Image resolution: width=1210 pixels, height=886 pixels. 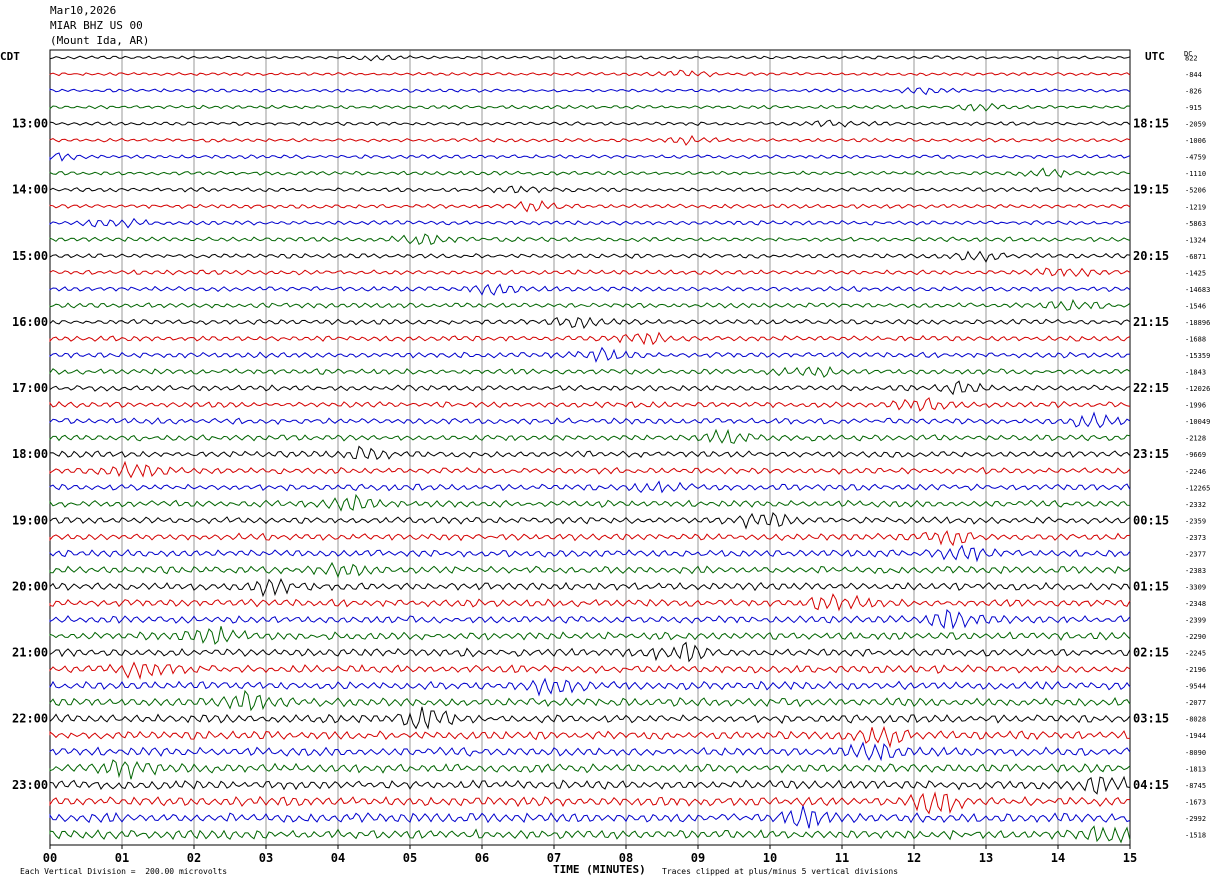 I want to click on hour-label-left: 22:00, so click(x=30, y=719).